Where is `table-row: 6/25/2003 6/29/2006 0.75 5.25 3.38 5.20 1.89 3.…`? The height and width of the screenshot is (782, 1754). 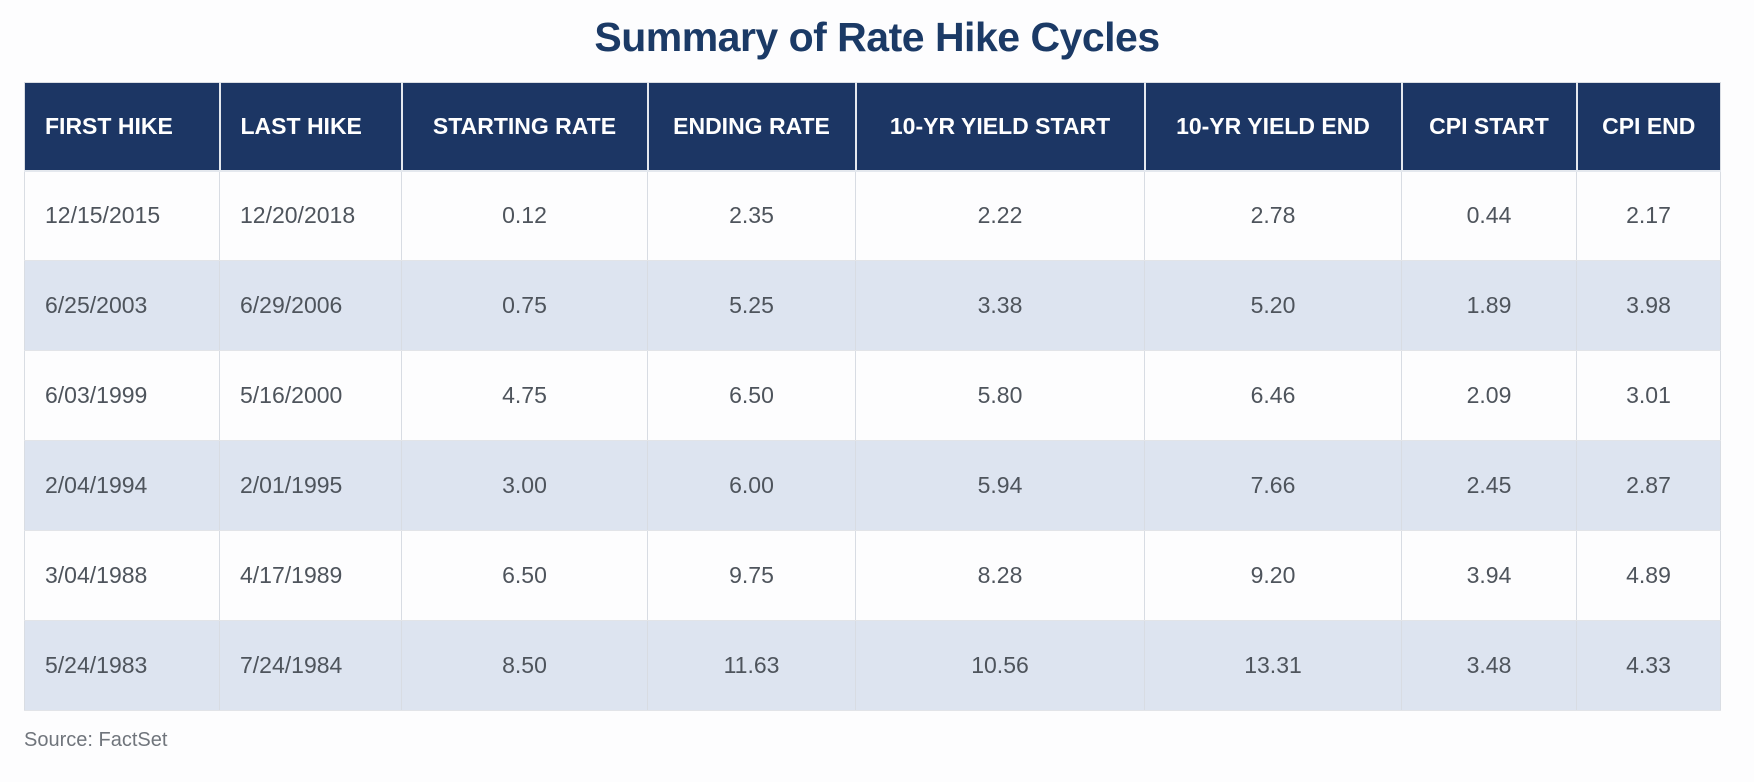
table-row: 6/25/2003 6/29/2006 0.75 5.25 3.38 5.20 1.89 3.… is located at coordinates (872, 305).